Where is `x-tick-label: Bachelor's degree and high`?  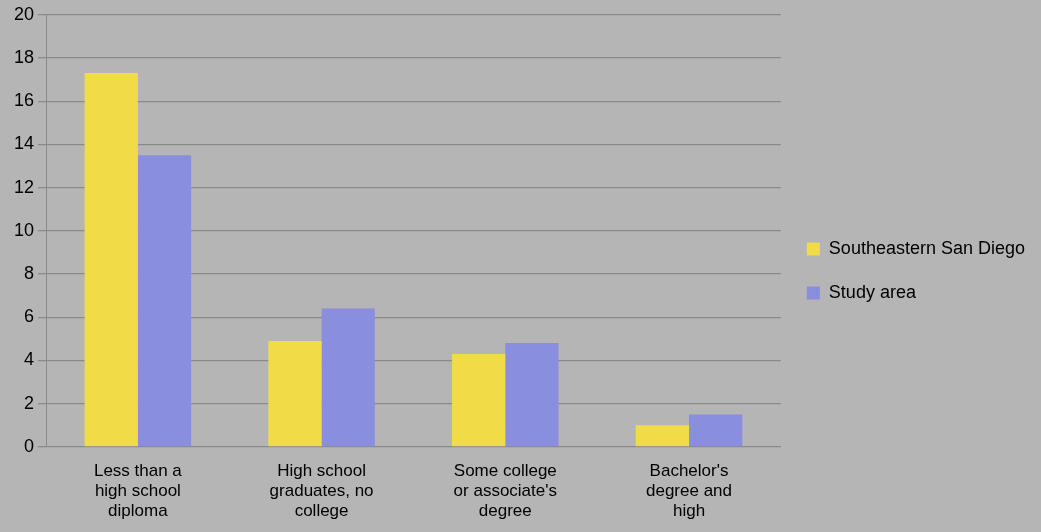 x-tick-label: Bachelor's degree and high is located at coordinates (689, 490).